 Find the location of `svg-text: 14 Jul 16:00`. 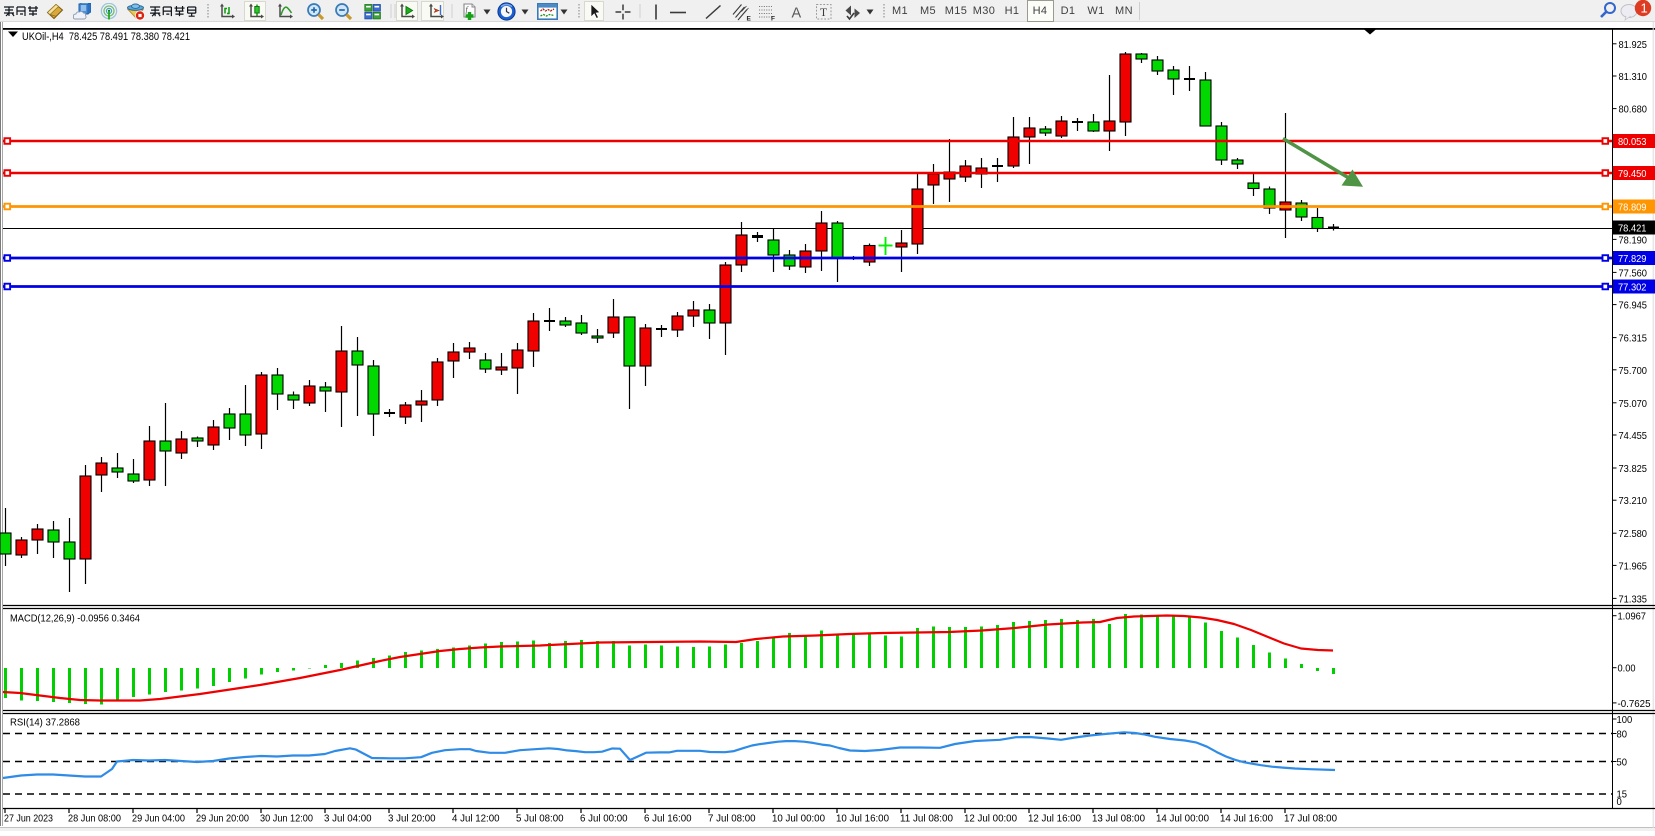

svg-text: 14 Jul 16:00 is located at coordinates (1246, 819).